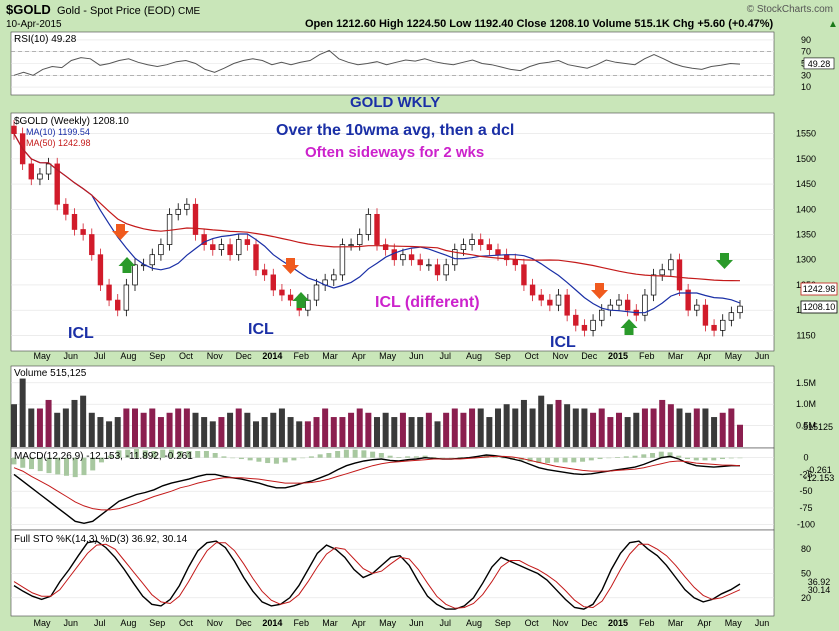  Describe the element at coordinates (819, 307) in the screenshot. I see `close-value-tag` at that location.